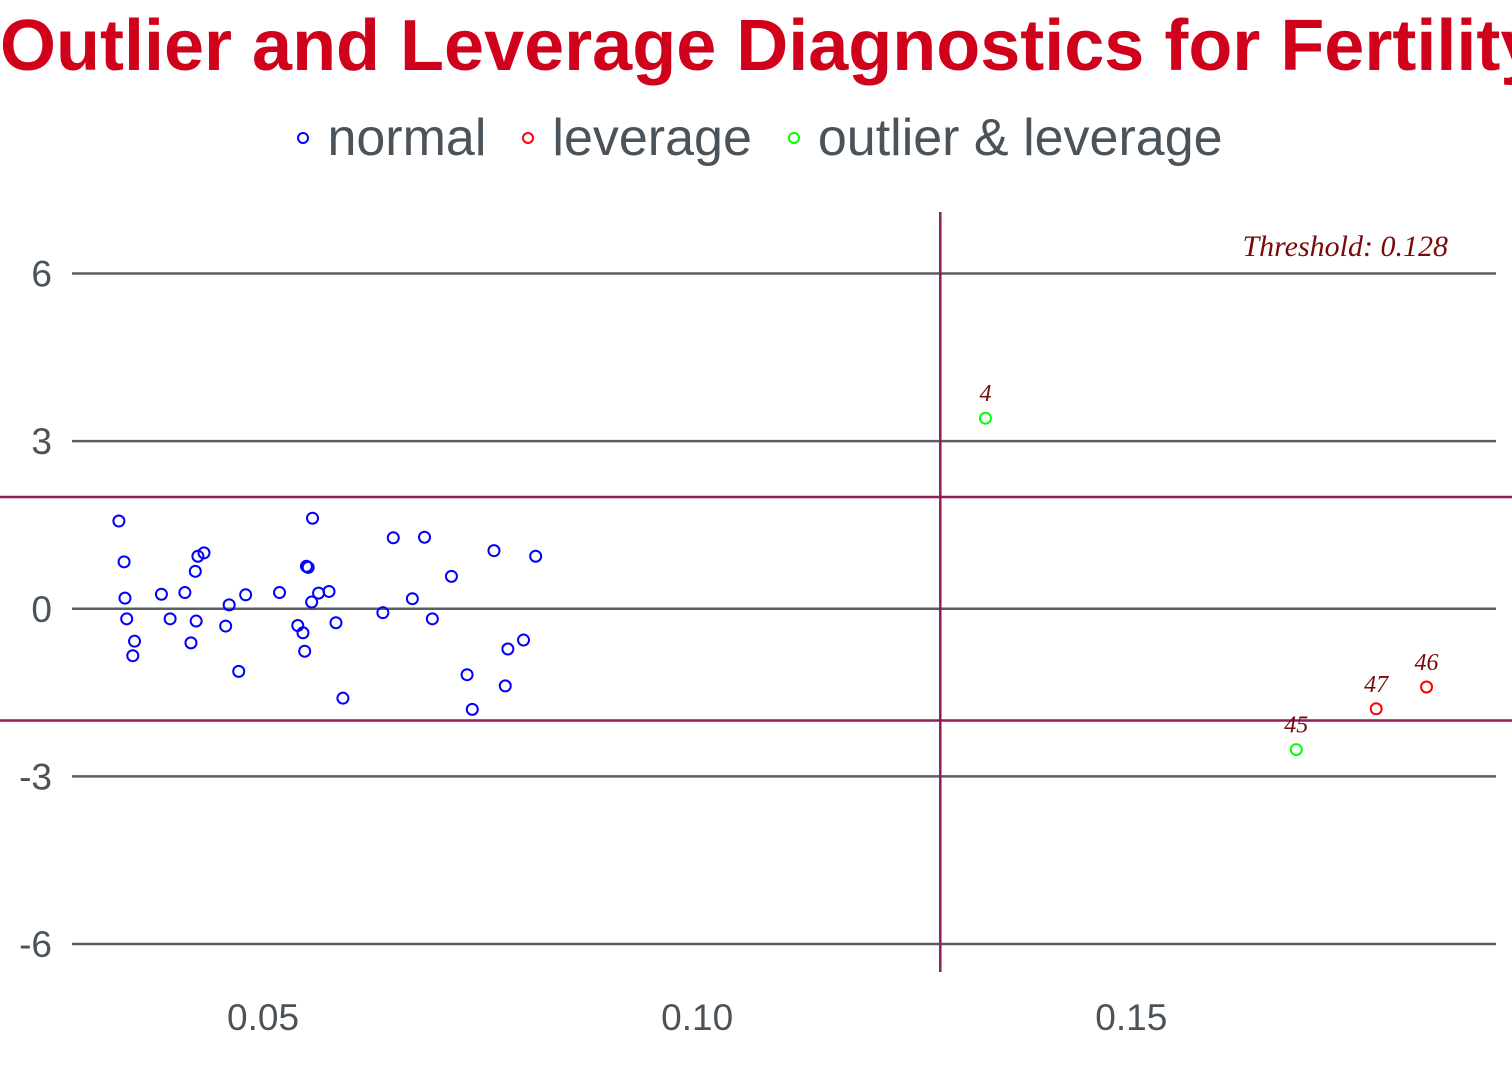 The width and height of the screenshot is (1512, 1080). Describe the element at coordinates (263, 1017) in the screenshot. I see `x-tick-label-0: 0.05` at that location.